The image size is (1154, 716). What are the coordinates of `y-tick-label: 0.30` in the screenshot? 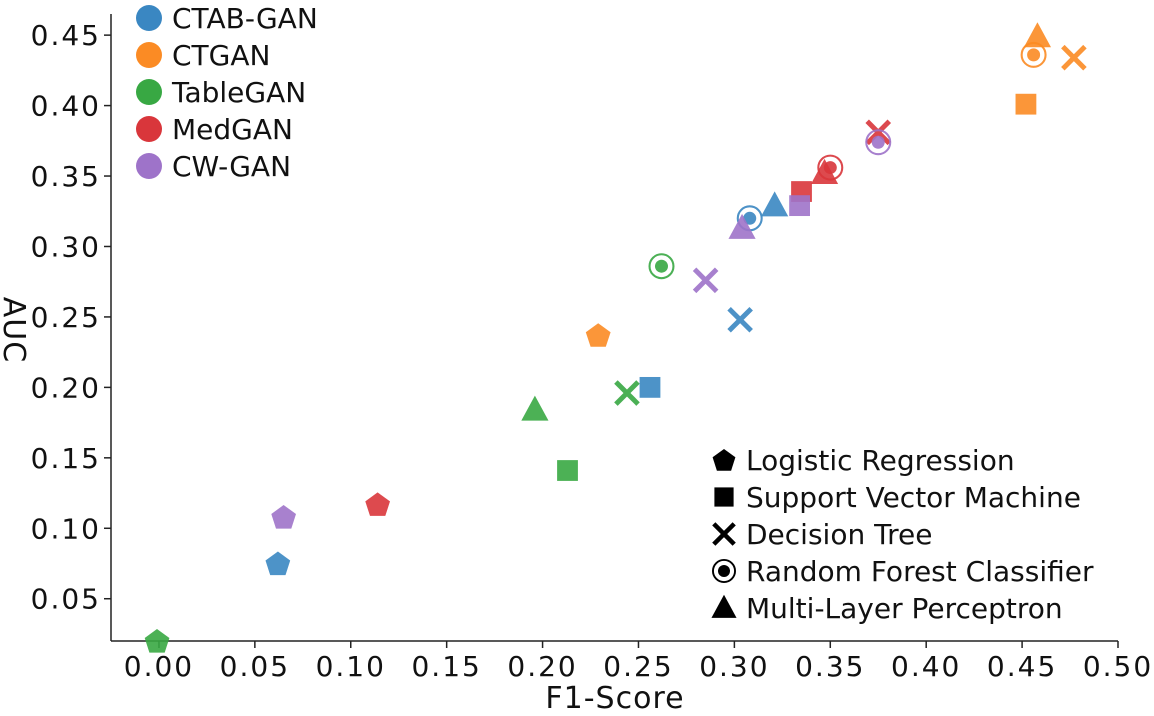 It's located at (66, 246).